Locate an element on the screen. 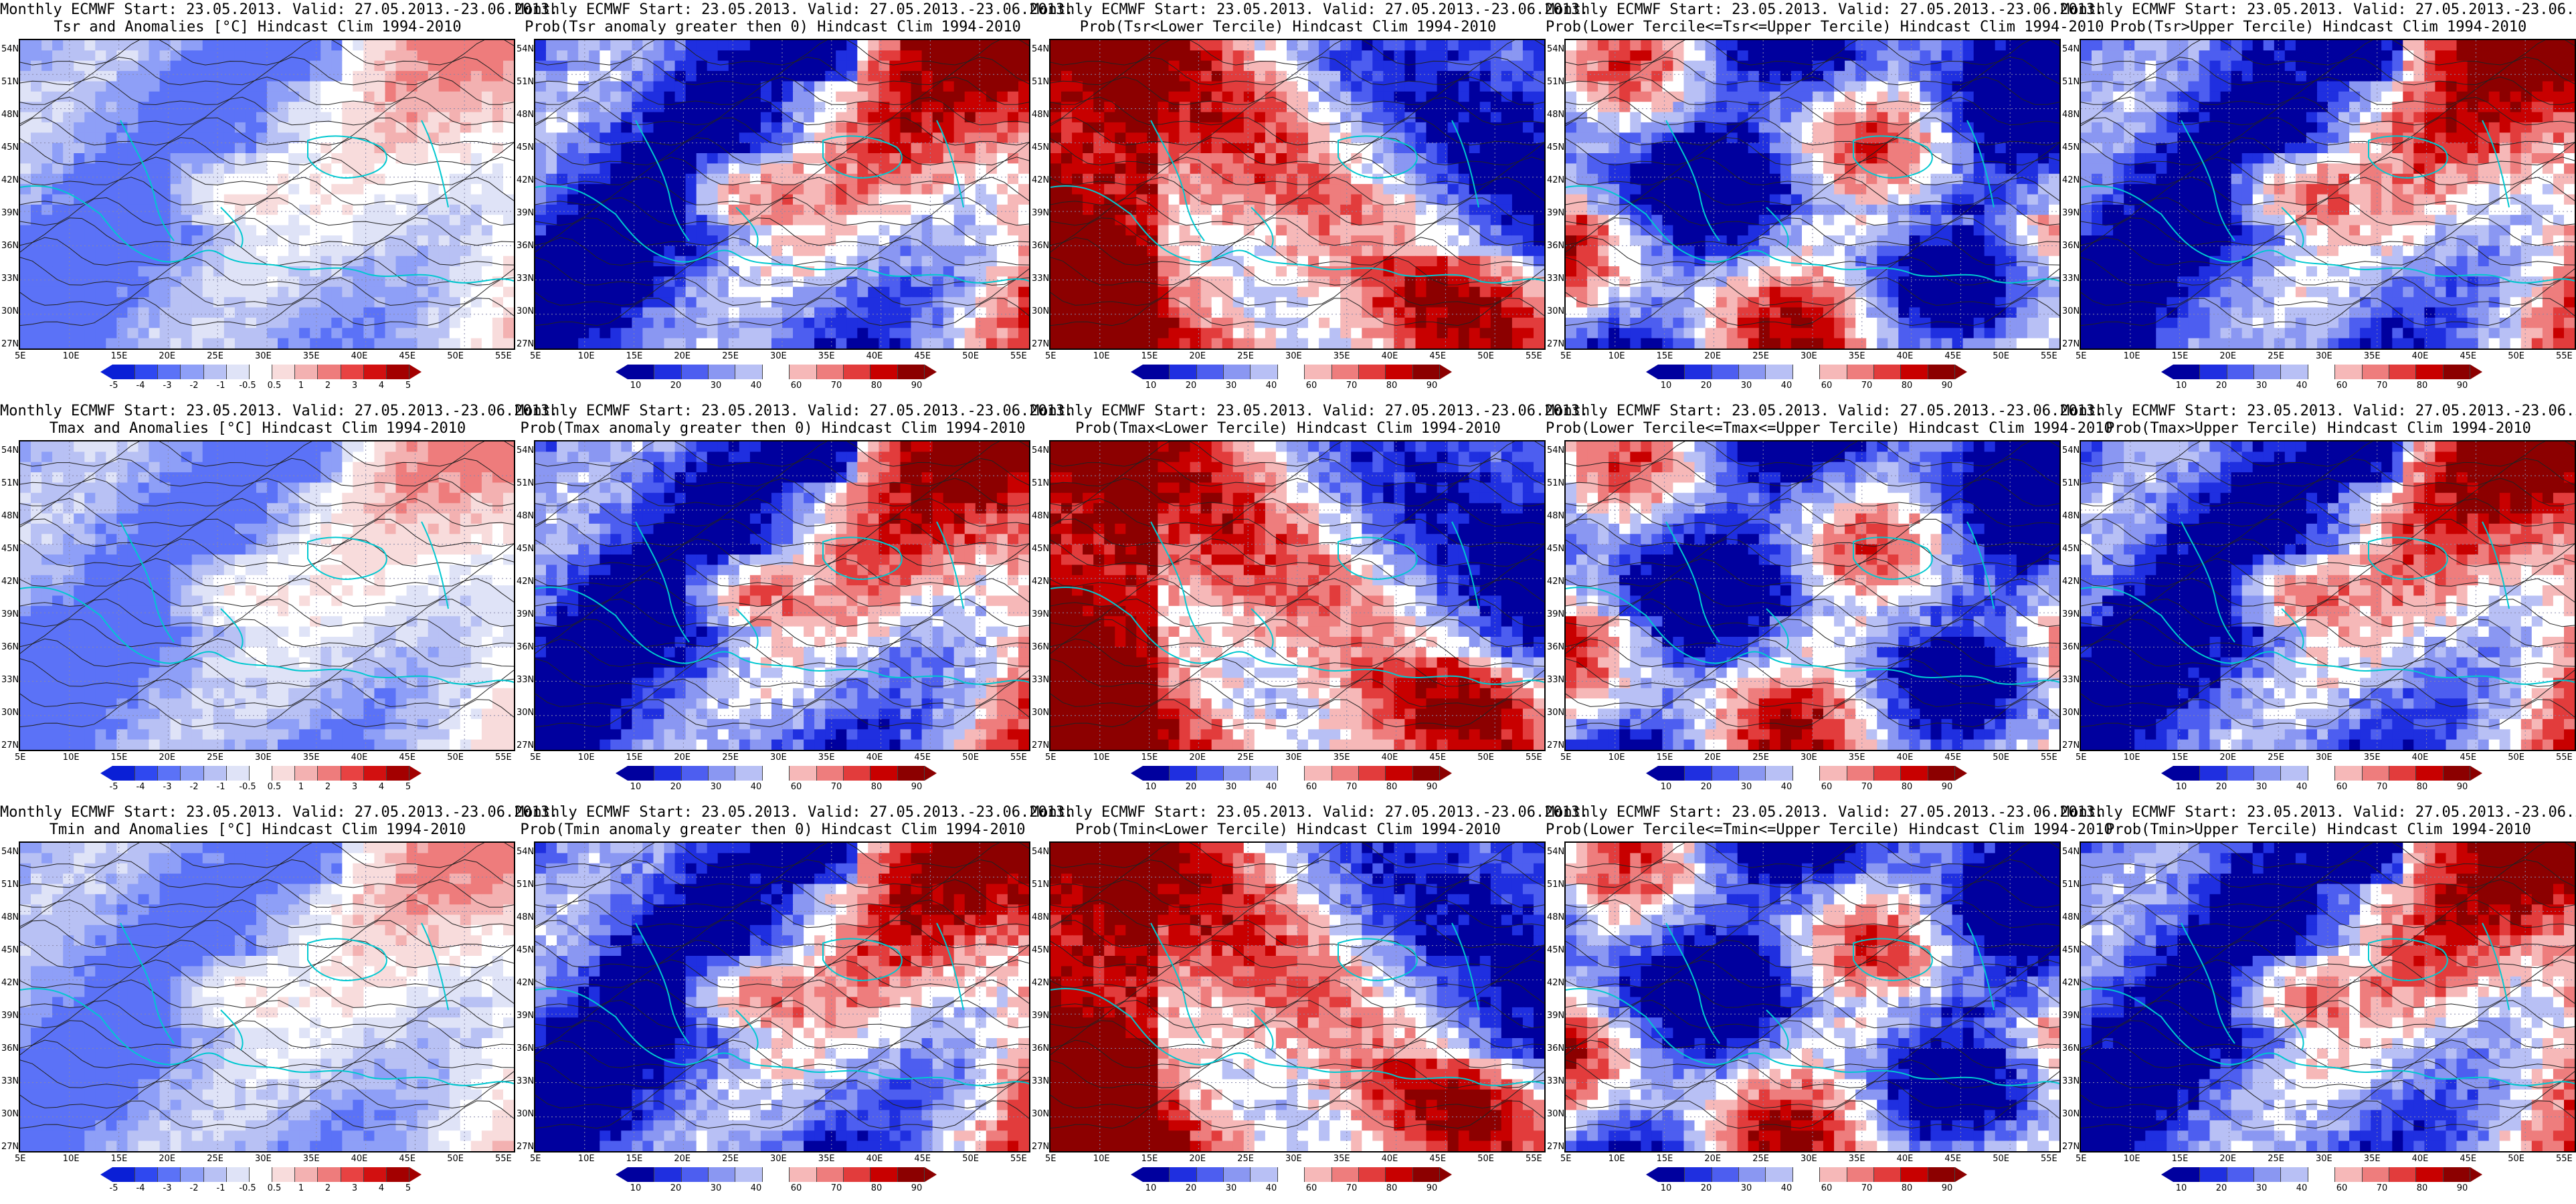 This screenshot has height=1204, width=2576. colorbar-max-arrow is located at coordinates (930, 372).